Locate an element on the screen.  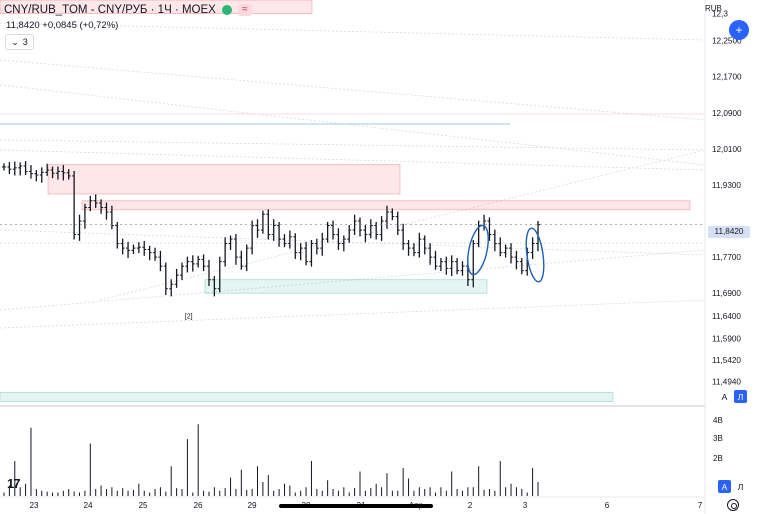
log-scale-button: Л is located at coordinates (740, 396).